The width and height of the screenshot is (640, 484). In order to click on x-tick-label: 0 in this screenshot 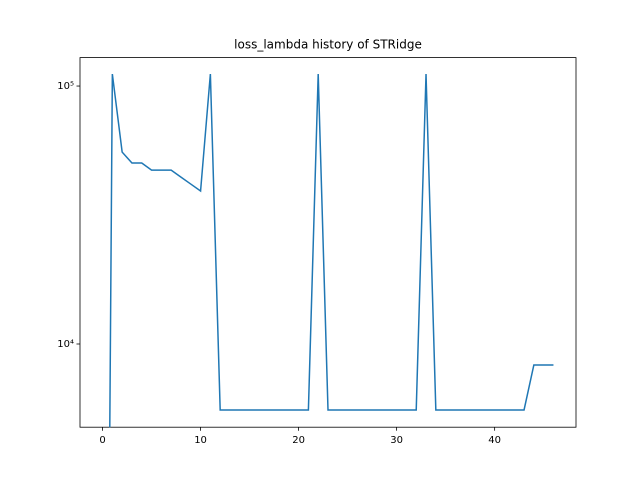, I will do `click(102, 440)`.